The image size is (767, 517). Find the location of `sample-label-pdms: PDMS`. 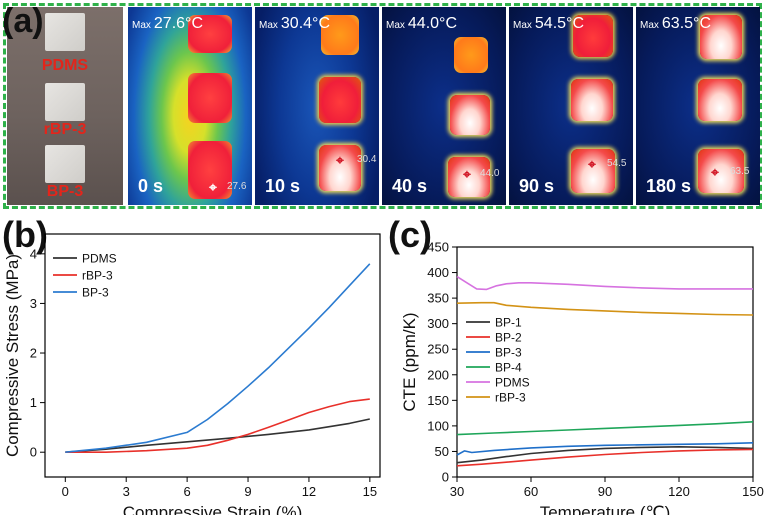

sample-label-pdms: PDMS is located at coordinates (65, 65).